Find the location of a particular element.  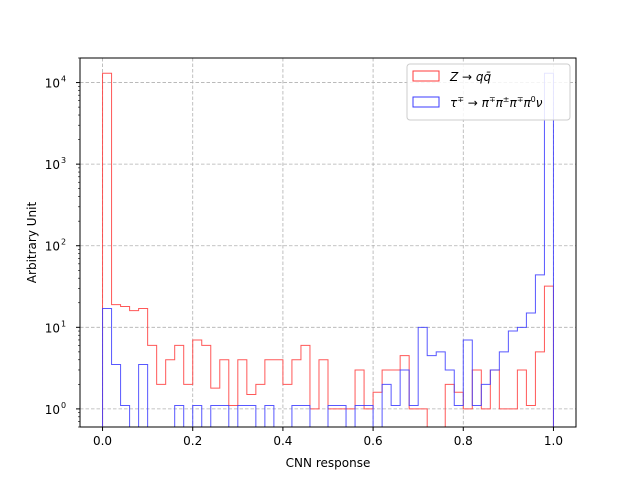

legend-label-z-qq: Z → qq̄ is located at coordinates (470, 77).